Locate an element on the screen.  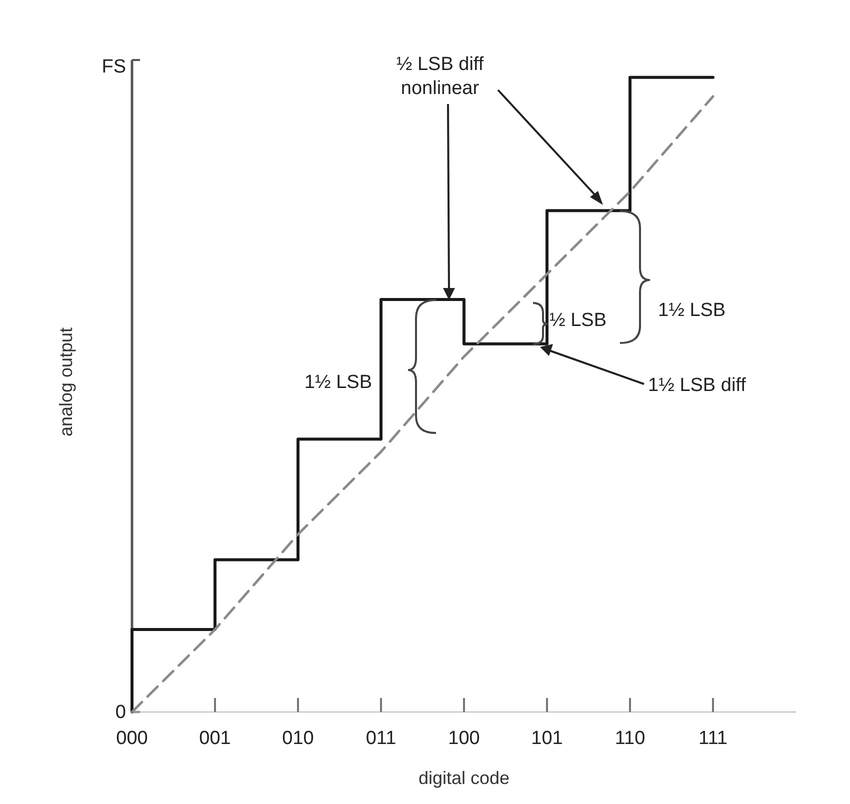
x-axis-title: digital code is located at coordinates (464, 778).